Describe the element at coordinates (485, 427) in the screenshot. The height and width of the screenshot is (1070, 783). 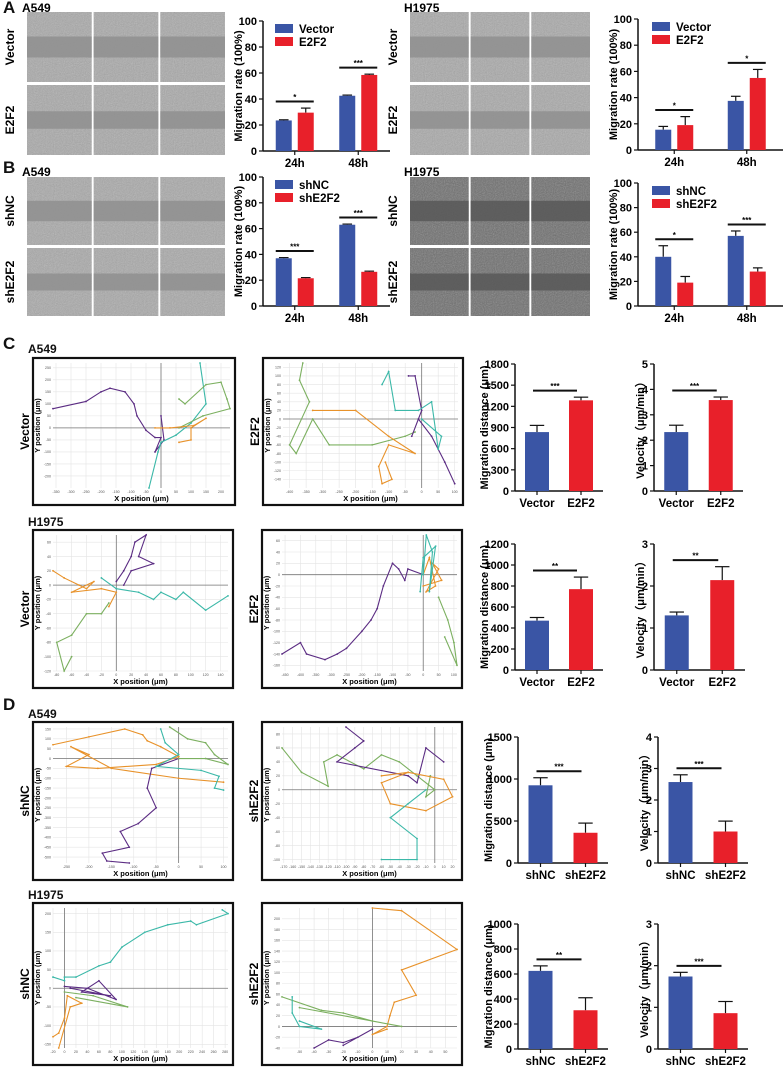
I see `y-axis-title: Migration distance (μm)` at that location.